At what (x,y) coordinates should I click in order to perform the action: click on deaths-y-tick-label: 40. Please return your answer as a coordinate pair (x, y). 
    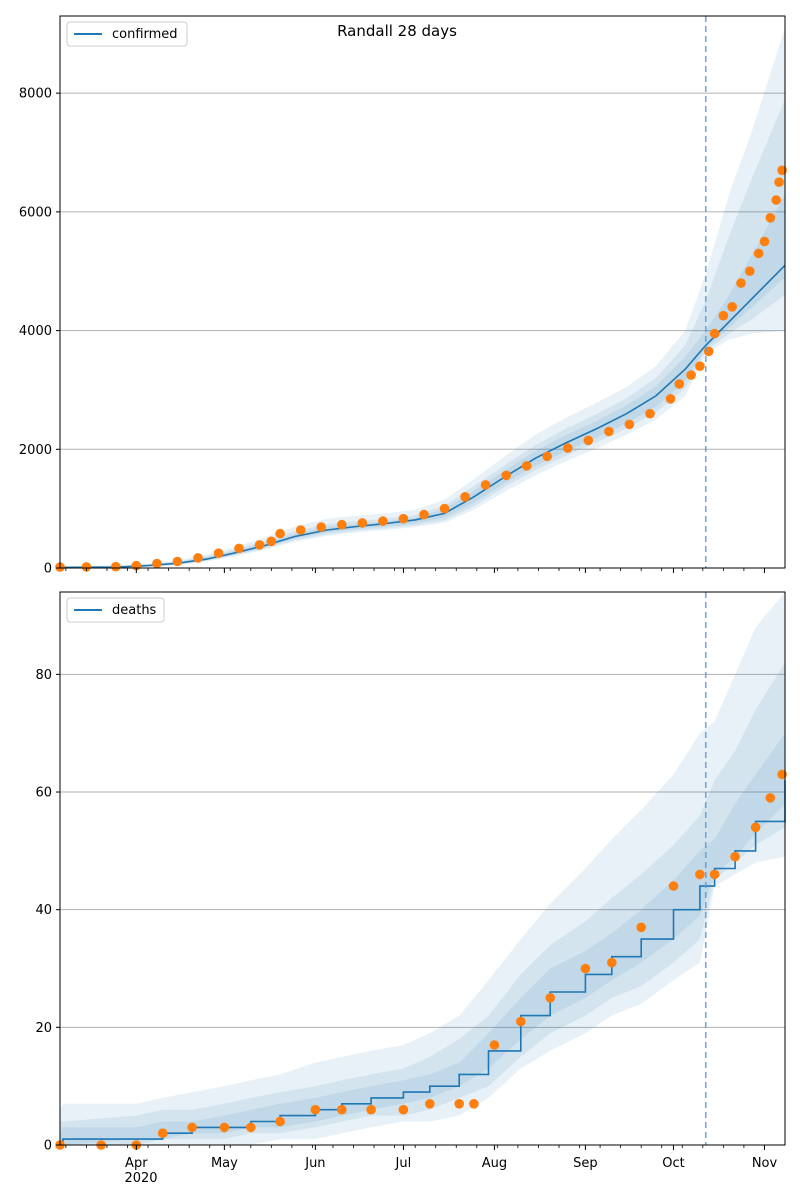
    Looking at the image, I should click on (43, 910).